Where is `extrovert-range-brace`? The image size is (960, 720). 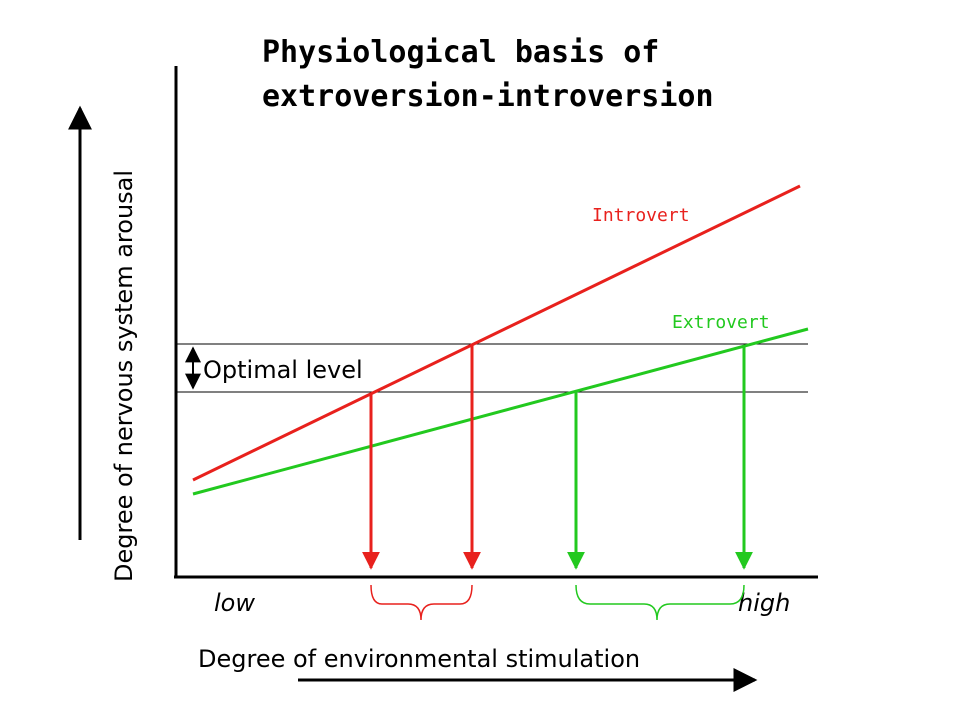
extrovert-range-brace is located at coordinates (660, 602).